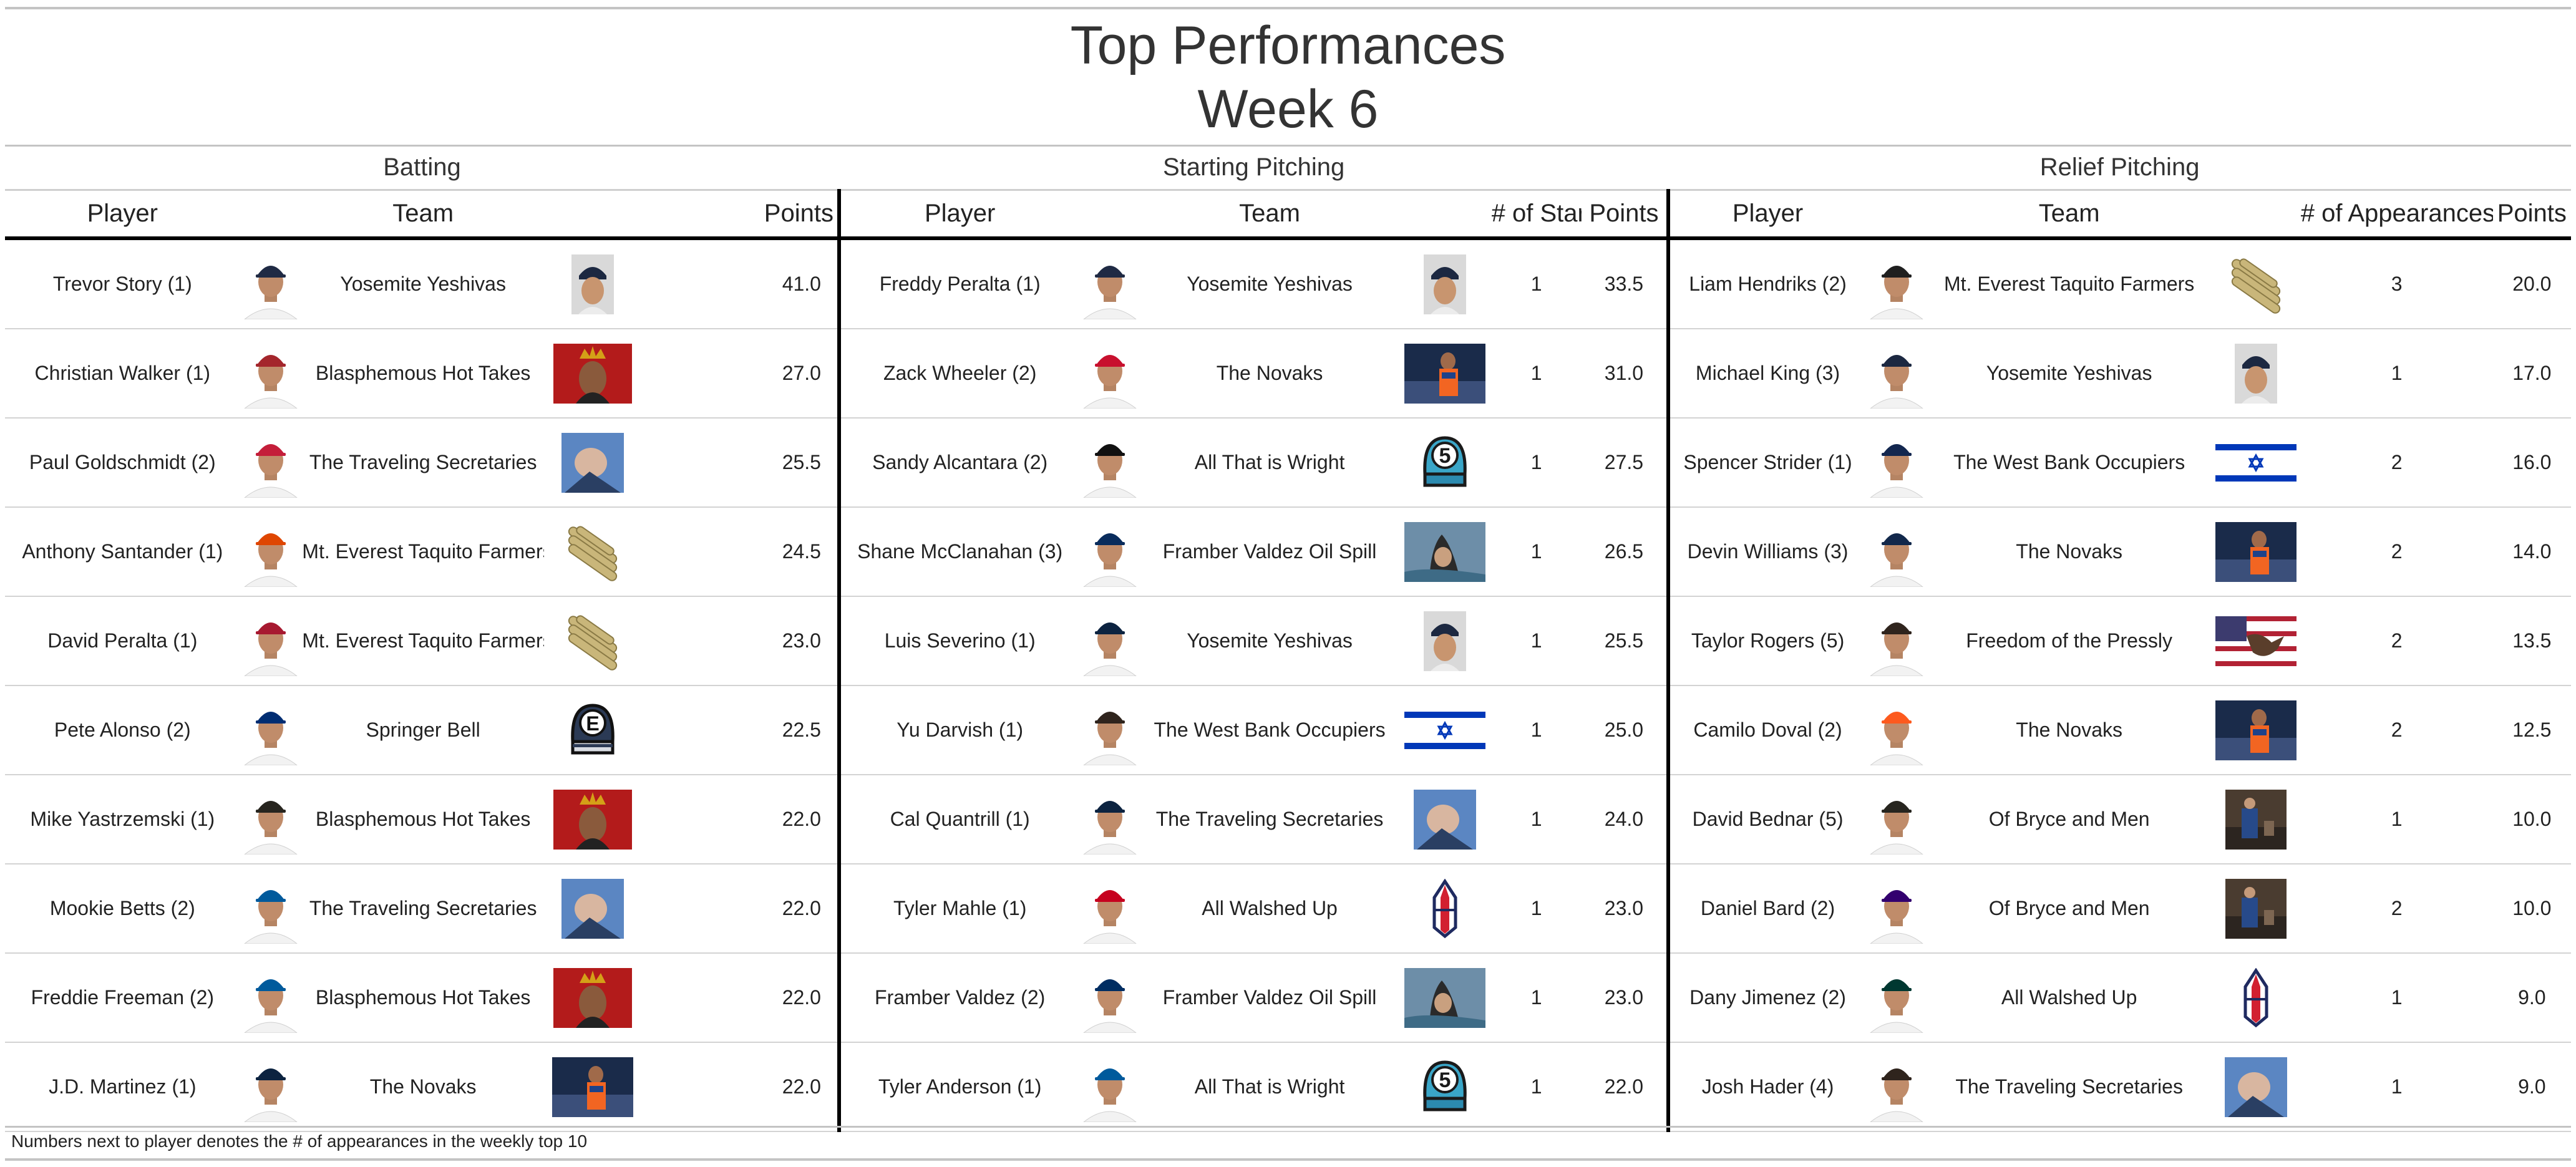 This screenshot has height=1167, width=2576. What do you see at coordinates (958, 283) in the screenshot?
I see `player-name: Freddy Peralta (1)` at bounding box center [958, 283].